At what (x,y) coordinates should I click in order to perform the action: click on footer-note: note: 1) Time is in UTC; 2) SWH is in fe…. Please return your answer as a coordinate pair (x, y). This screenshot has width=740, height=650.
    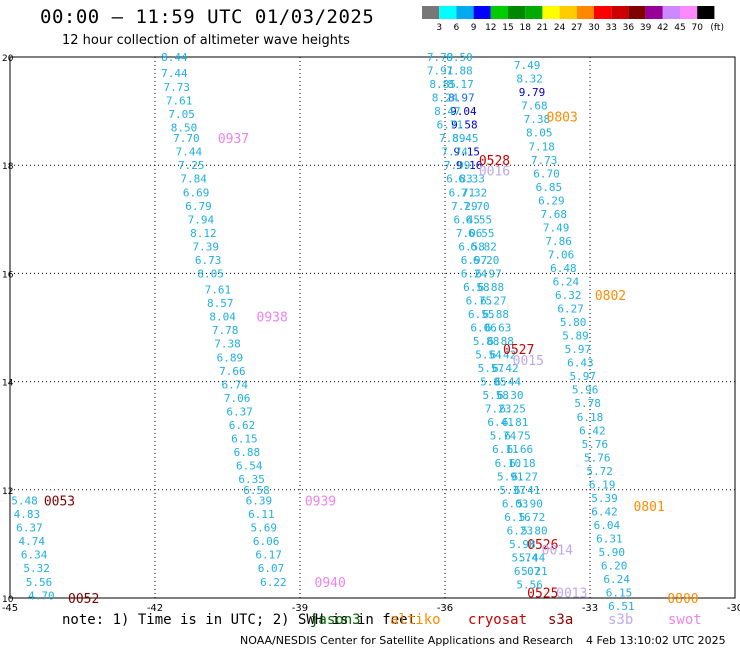
    Looking at the image, I should click on (239, 620).